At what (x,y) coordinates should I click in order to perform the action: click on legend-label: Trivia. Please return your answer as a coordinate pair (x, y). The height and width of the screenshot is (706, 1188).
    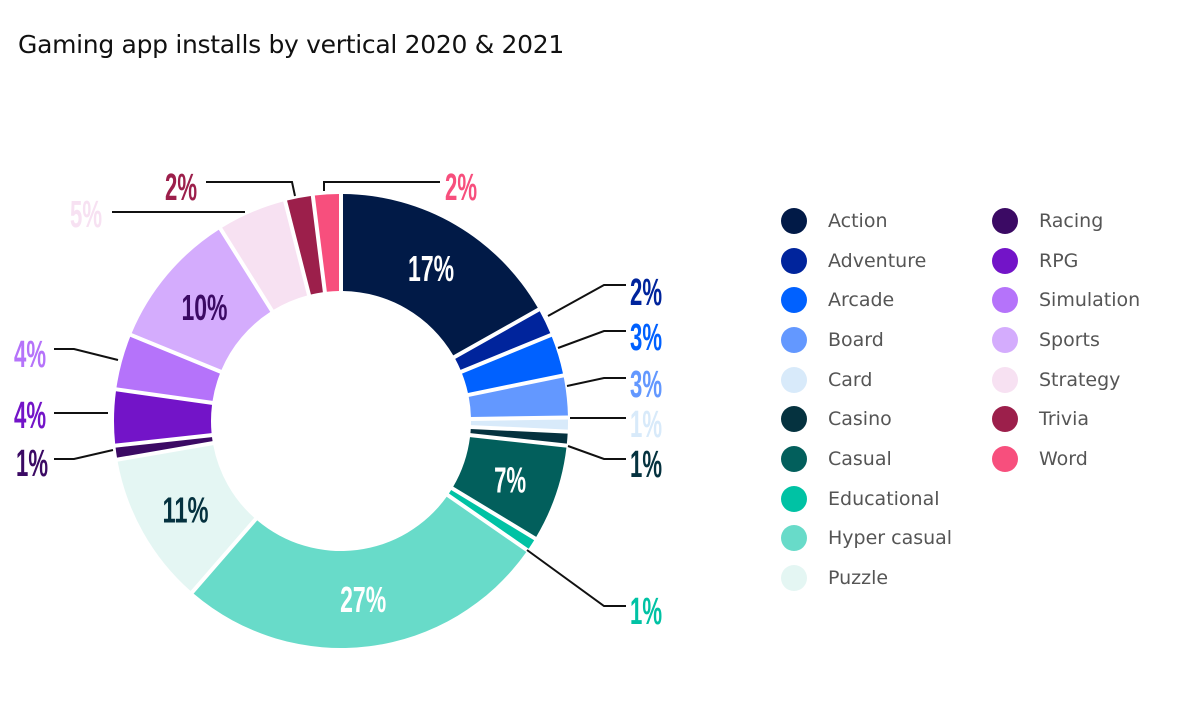
    Looking at the image, I should click on (1064, 419).